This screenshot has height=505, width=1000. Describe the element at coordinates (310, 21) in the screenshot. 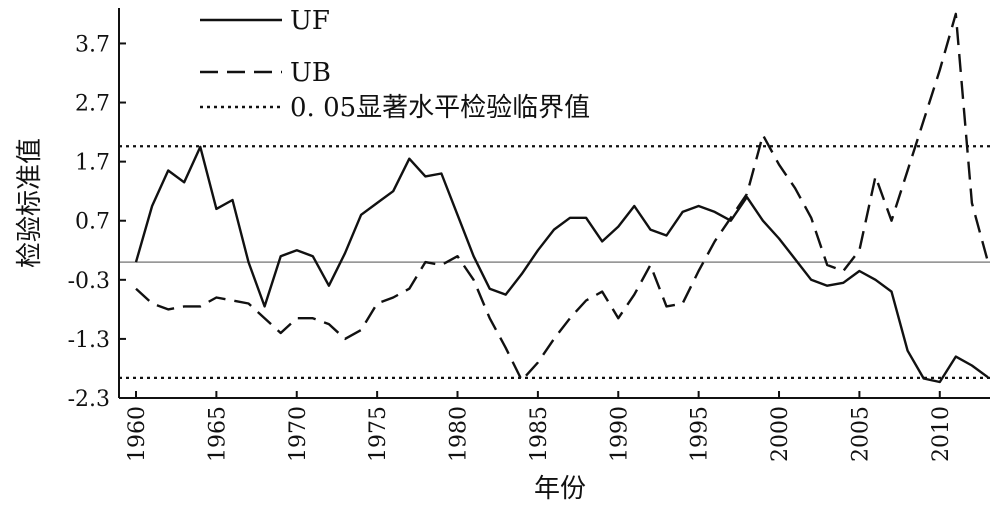

I see `legend-label: UF` at that location.